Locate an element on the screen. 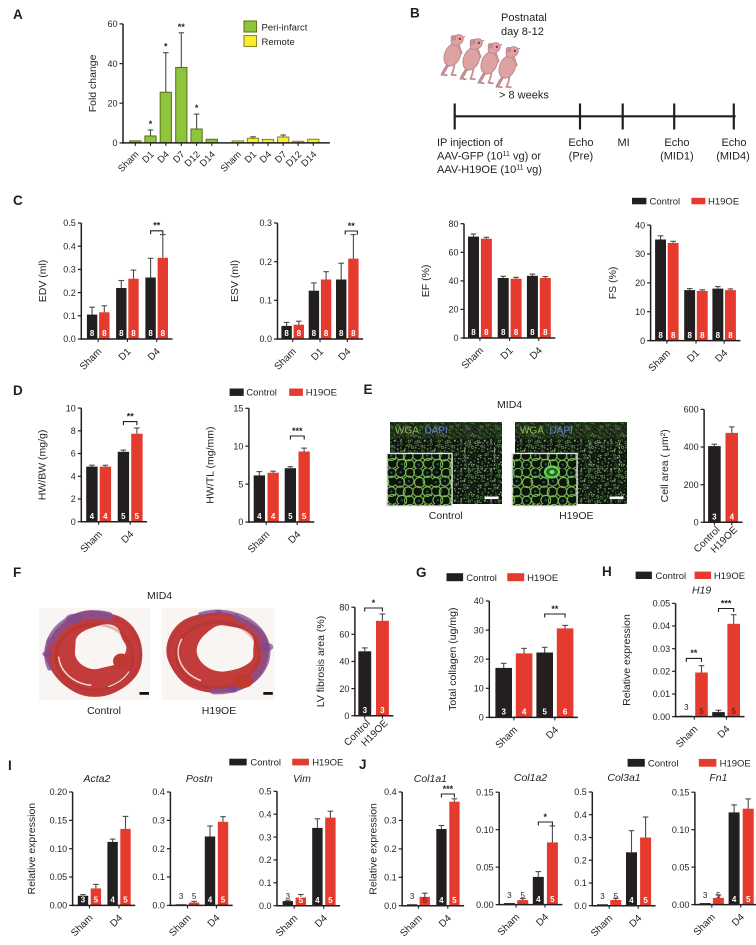 Image resolution: width=756 pixels, height=945 pixels. svg-text: 60 is located at coordinates (112, 24).